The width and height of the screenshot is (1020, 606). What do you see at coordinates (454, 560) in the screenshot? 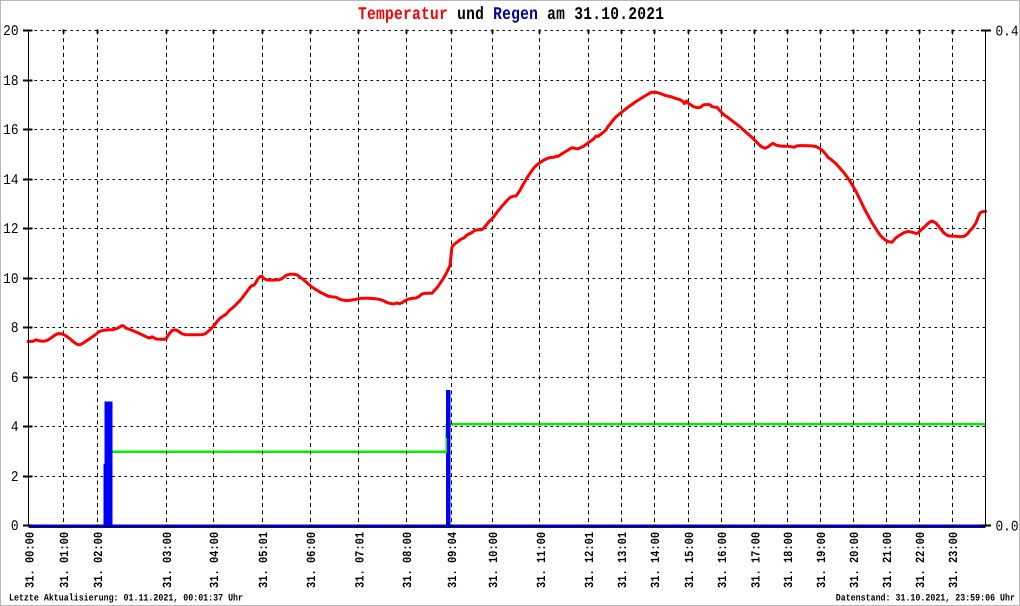
I see `svg-text: 31. 09:04` at bounding box center [454, 560].